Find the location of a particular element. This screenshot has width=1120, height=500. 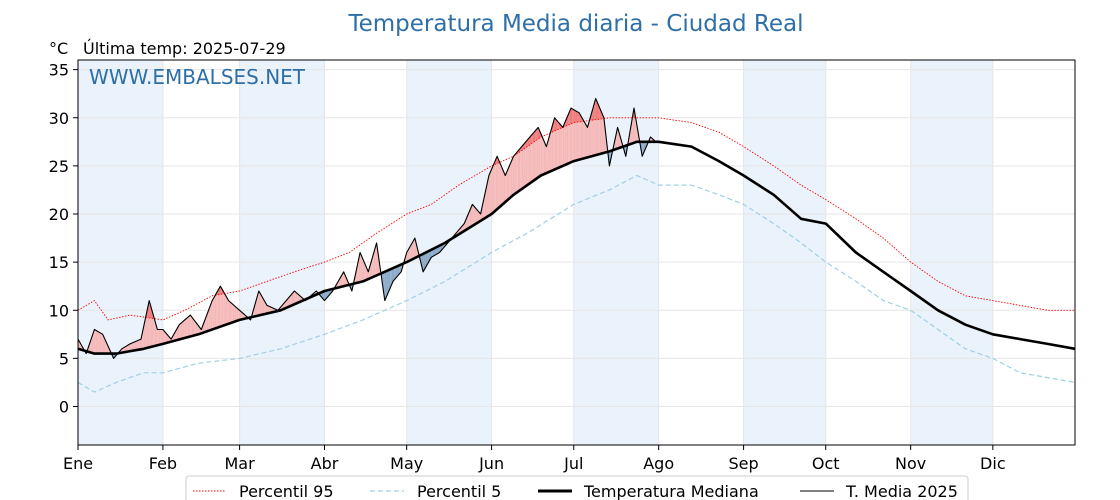

legend-box is located at coordinates (577, 487).